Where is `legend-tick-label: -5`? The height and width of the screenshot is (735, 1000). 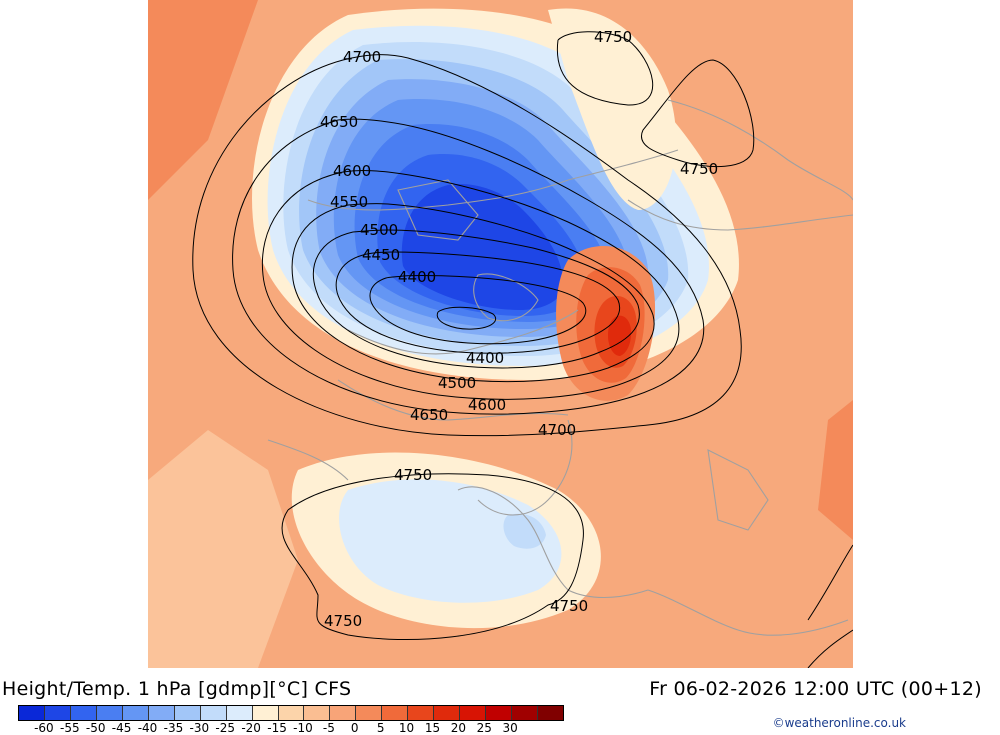 legend-tick-label: -5 is located at coordinates (328, 728).